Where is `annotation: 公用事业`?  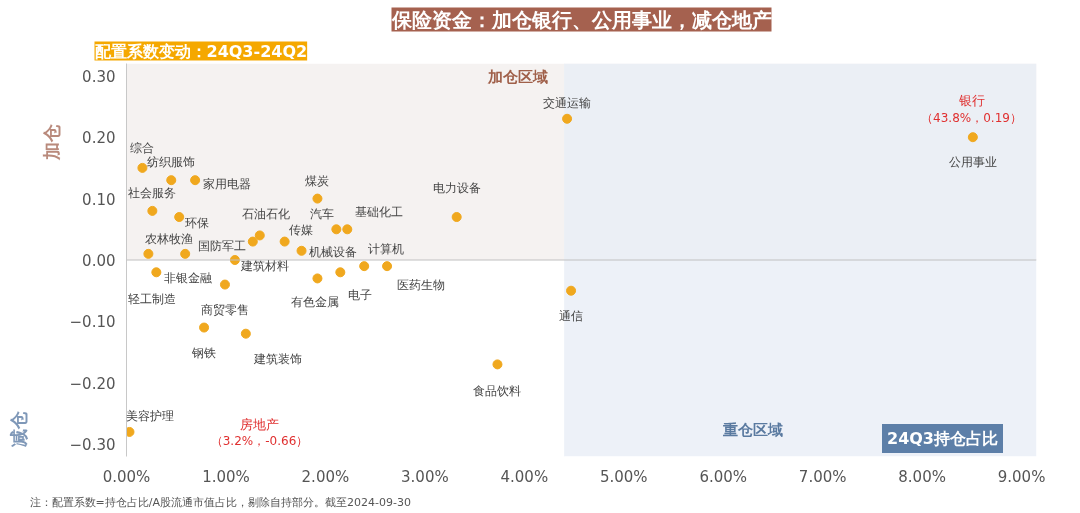 annotation: 公用事业 is located at coordinates (972, 162).